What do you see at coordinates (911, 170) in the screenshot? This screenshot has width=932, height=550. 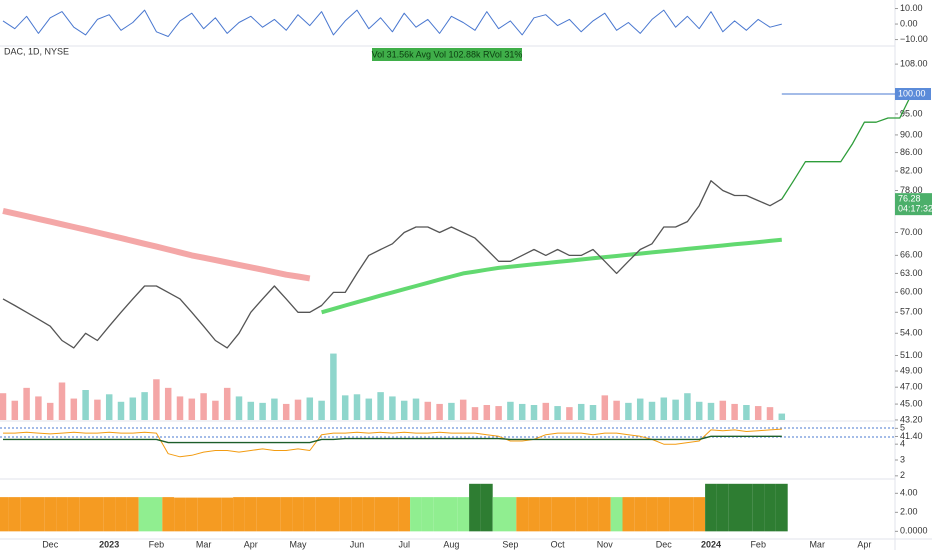 I see `y-tick-label: 82.00` at bounding box center [911, 170].